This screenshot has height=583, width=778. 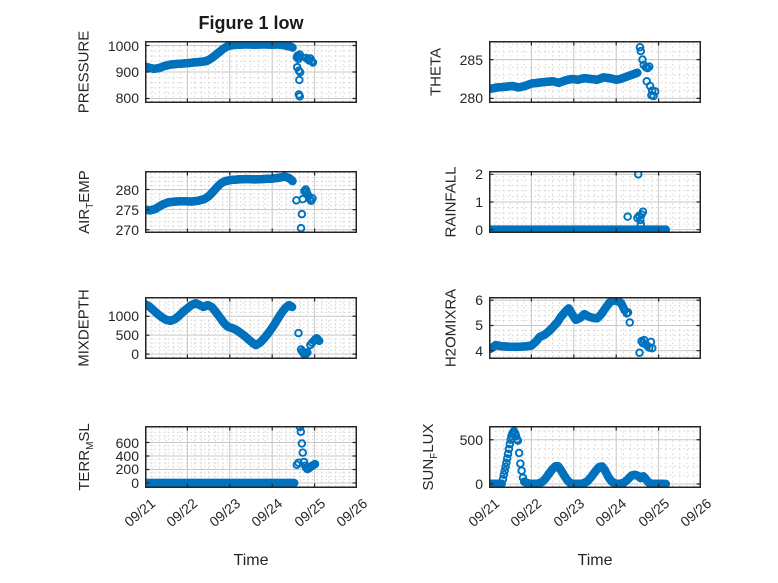 I want to click on y-tick-label: 800, so click(x=127, y=98).